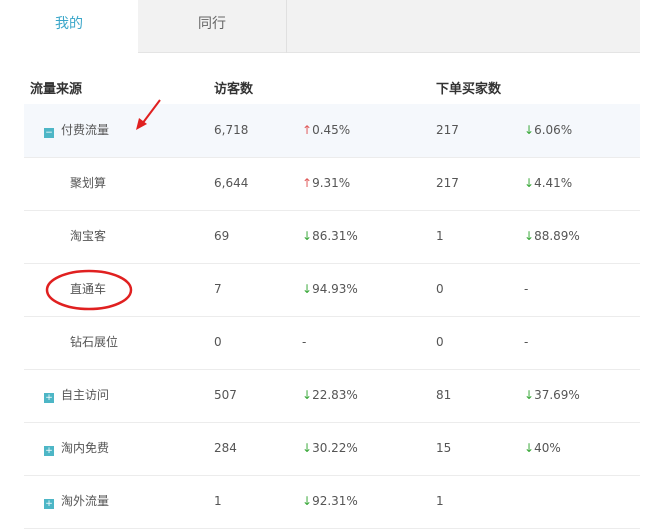  I want to click on table-row: + 自主访问 507 ↓22.83% 81 ↓37.69%, so click(332, 396).